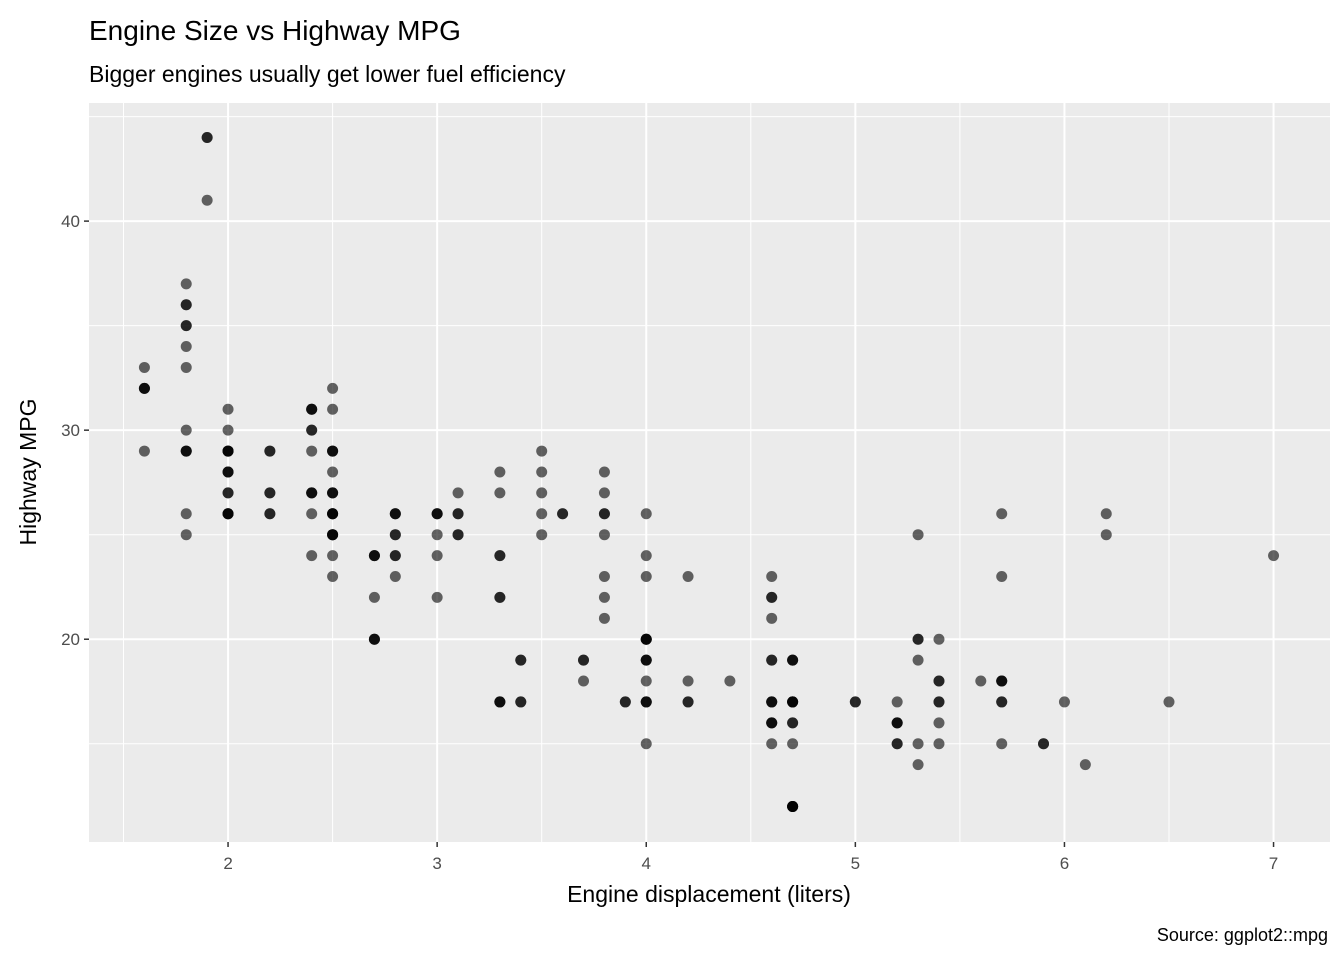 This screenshot has width=1344, height=965. What do you see at coordinates (855, 863) in the screenshot?
I see `x-tick-label: 5` at bounding box center [855, 863].